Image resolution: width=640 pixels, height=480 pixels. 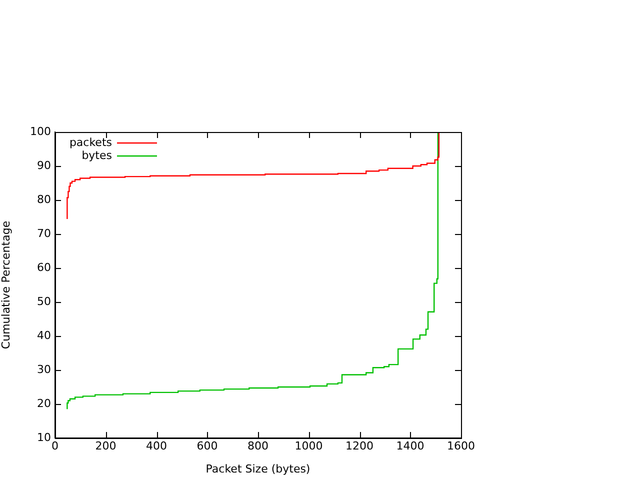 I want to click on x-tick-label: 1400, so click(x=410, y=445).